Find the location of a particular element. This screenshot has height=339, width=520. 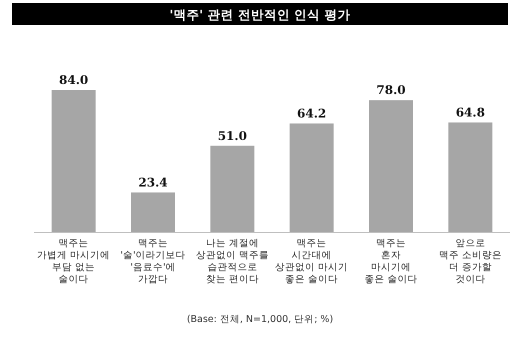

data-label: 64.8 is located at coordinates (470, 112).